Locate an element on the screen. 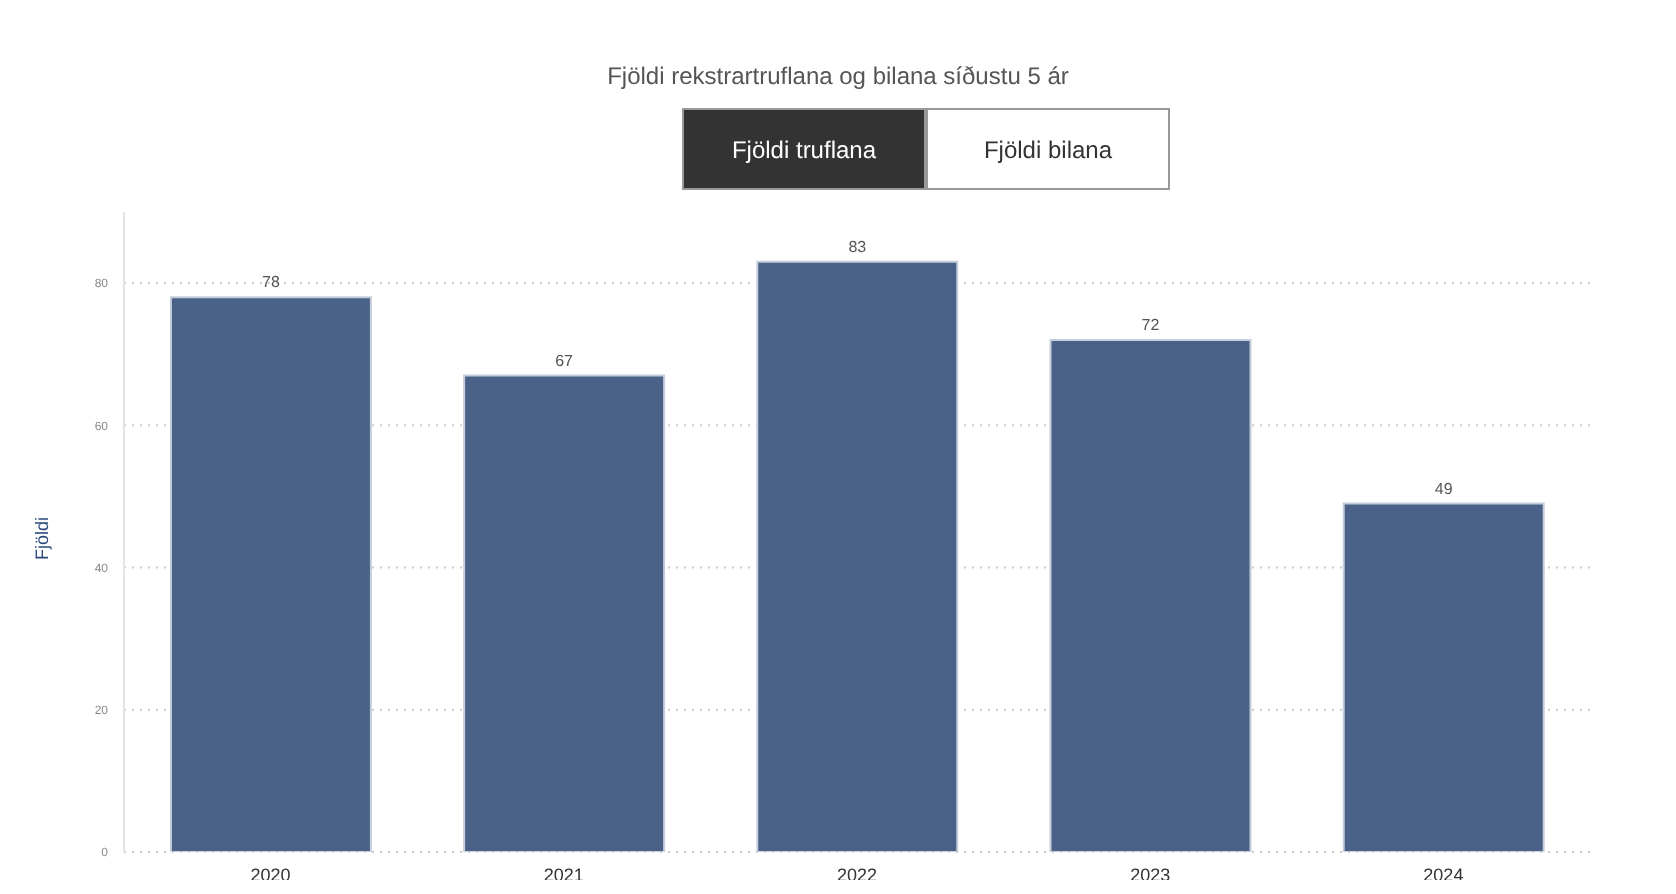  y-axis-title: Fjöldi is located at coordinates (42, 538).